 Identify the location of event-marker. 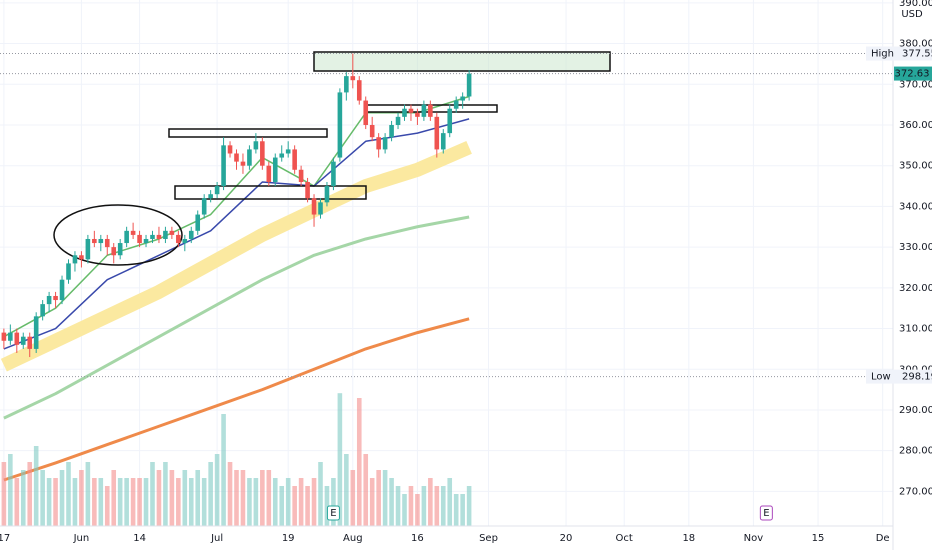
(766, 513).